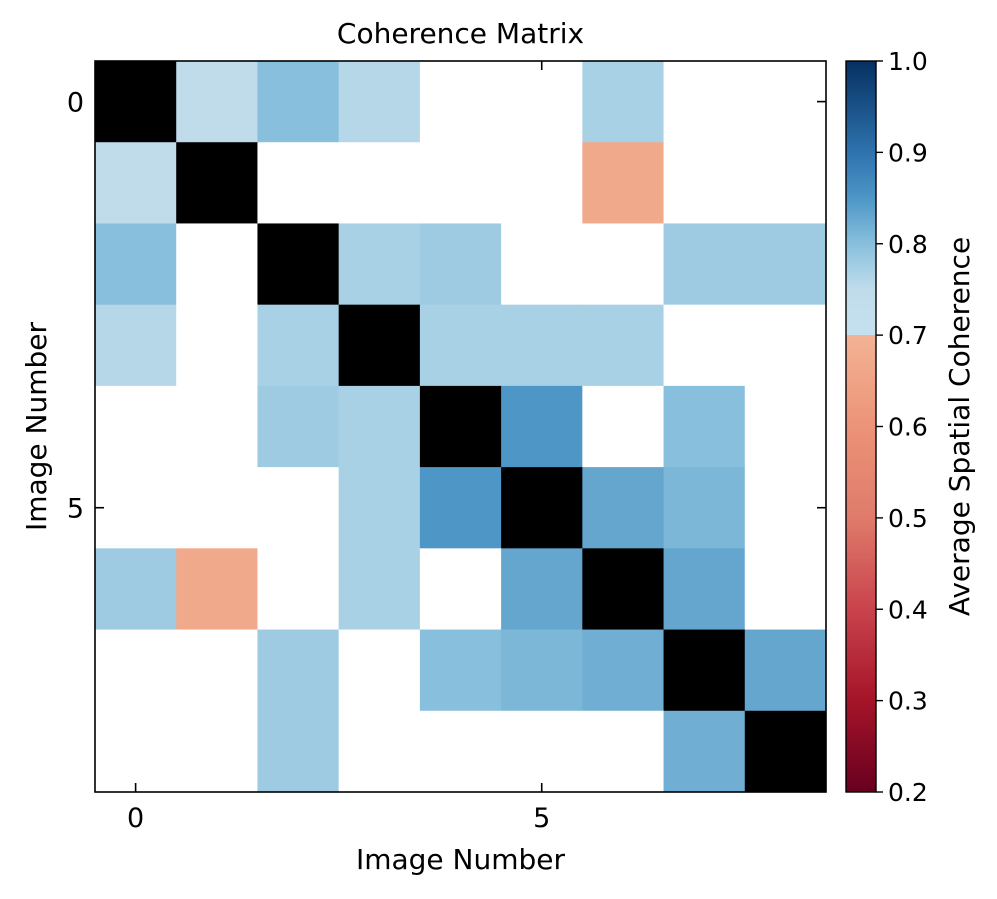 This screenshot has height=899, width=997. Describe the element at coordinates (908, 152) in the screenshot. I see `colorbar-tick-label: 0.9` at that location.